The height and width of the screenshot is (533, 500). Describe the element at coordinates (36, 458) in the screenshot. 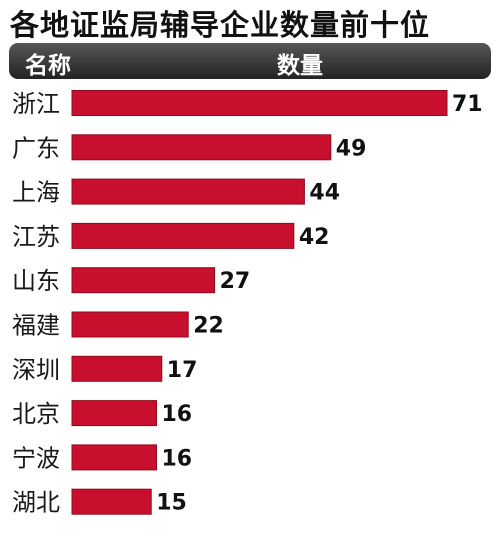

I see `category-label: 宁波` at that location.